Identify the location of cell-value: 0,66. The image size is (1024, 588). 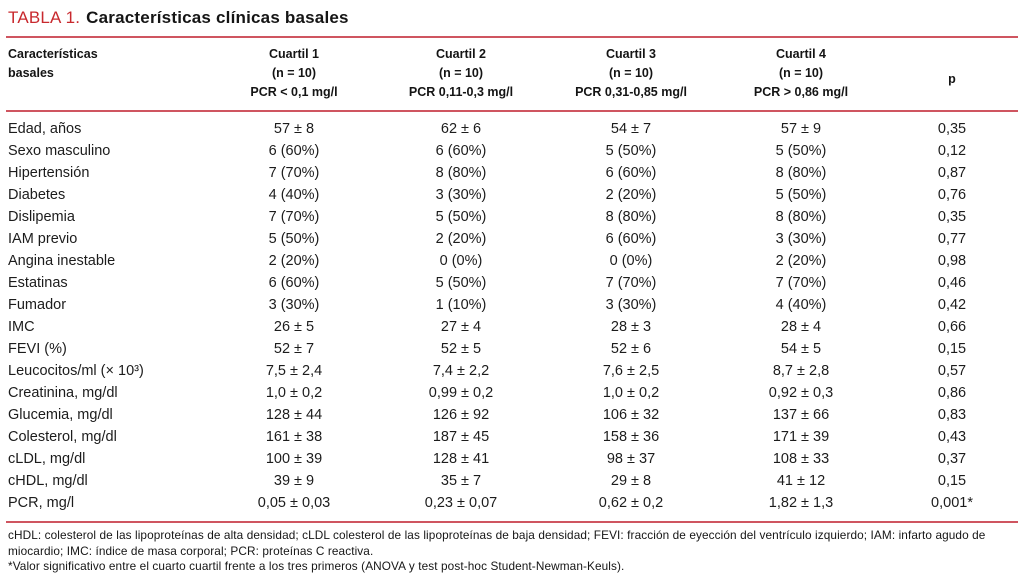
(952, 327).